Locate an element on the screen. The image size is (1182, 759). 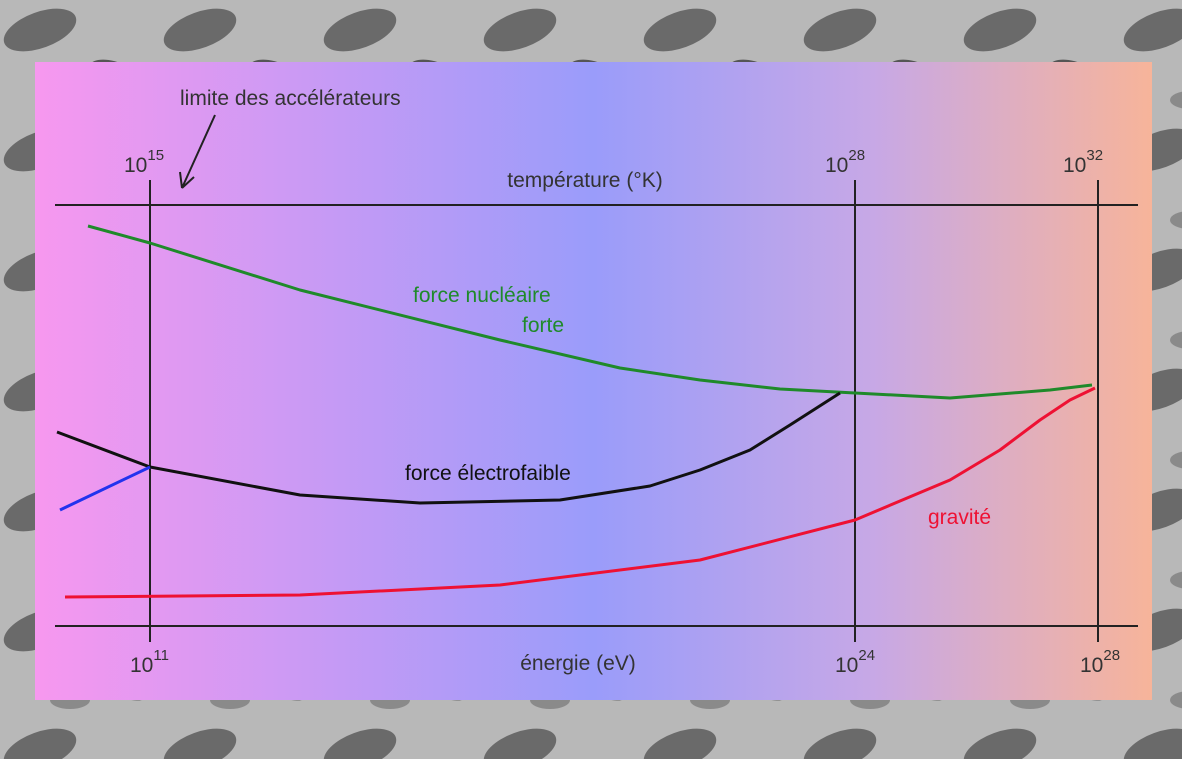
curve-label: forte is located at coordinates (543, 325).